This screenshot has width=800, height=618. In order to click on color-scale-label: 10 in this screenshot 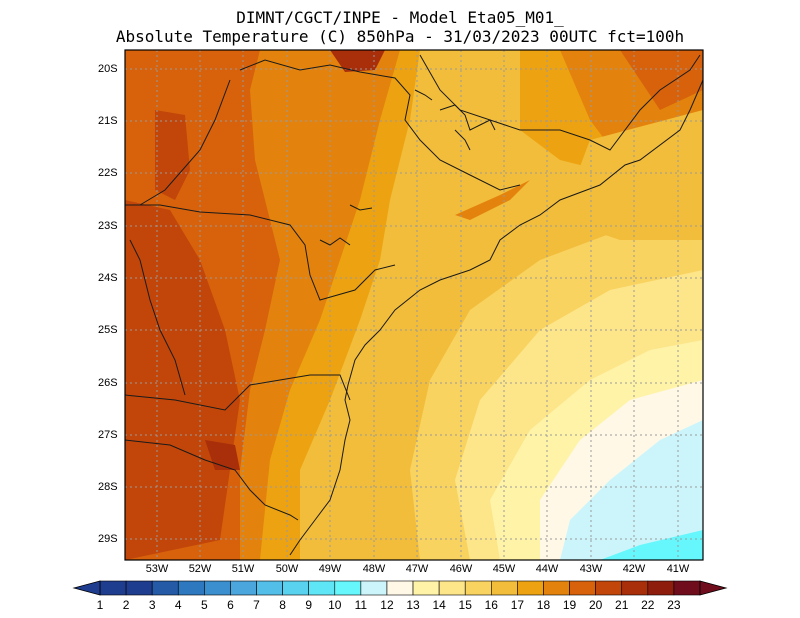, I will do `click(335, 605)`.